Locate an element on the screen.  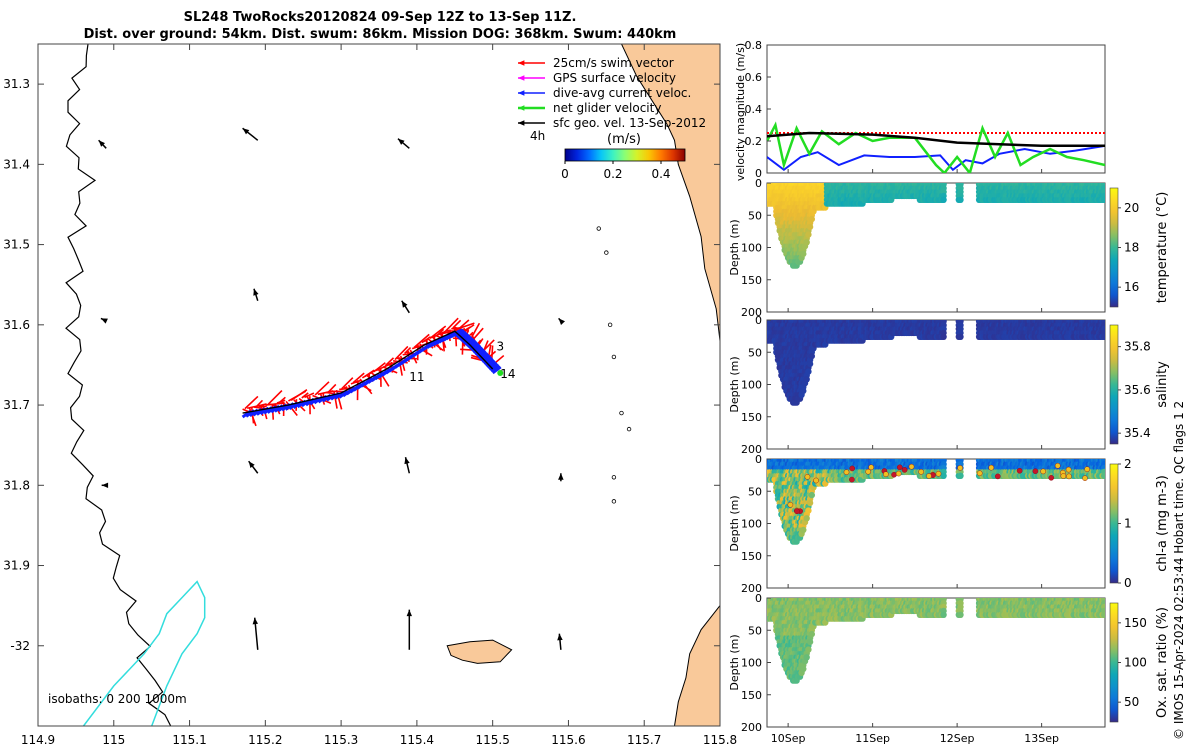
legend-label: 25cm/s swim vector is located at coordinates (613, 63).